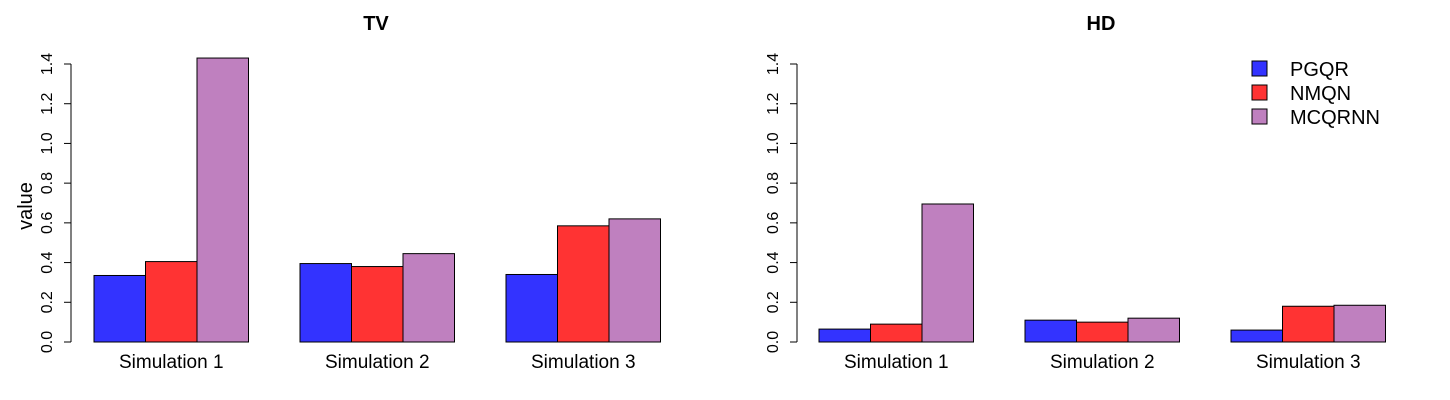  Describe the element at coordinates (1335, 118) in the screenshot. I see `legend-label-mcqrnn: MCQRNN` at that location.